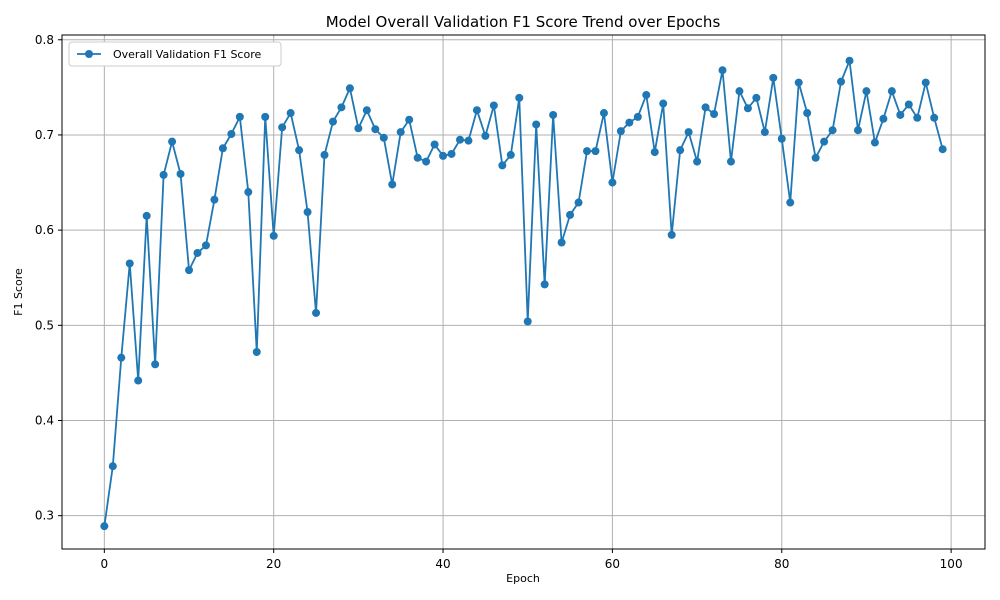 The width and height of the screenshot is (1000, 600). What do you see at coordinates (89, 54) in the screenshot?
I see `legend-marker-swatch` at bounding box center [89, 54].